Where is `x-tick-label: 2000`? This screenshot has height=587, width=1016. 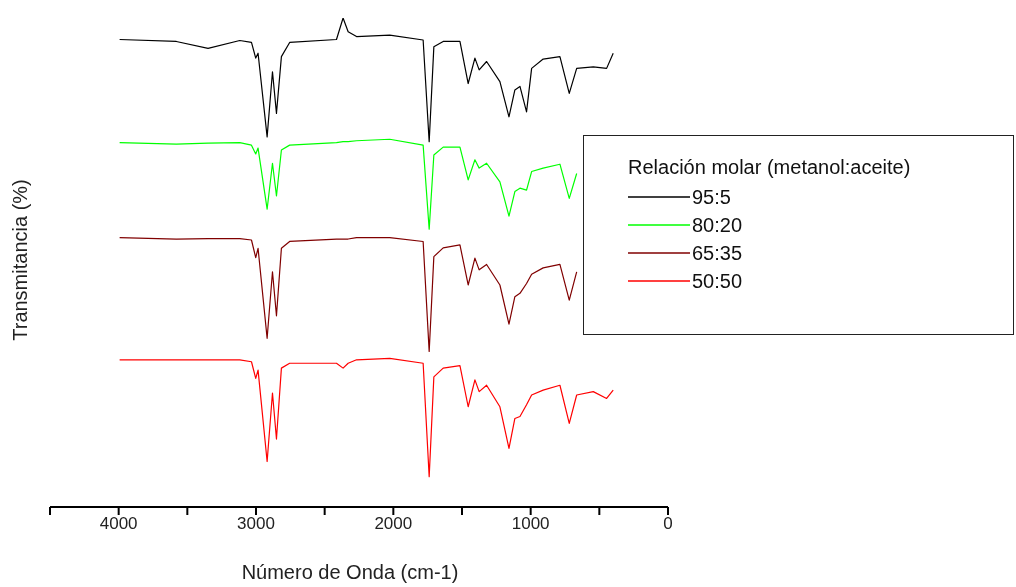 x-tick-label: 2000 is located at coordinates (393, 524).